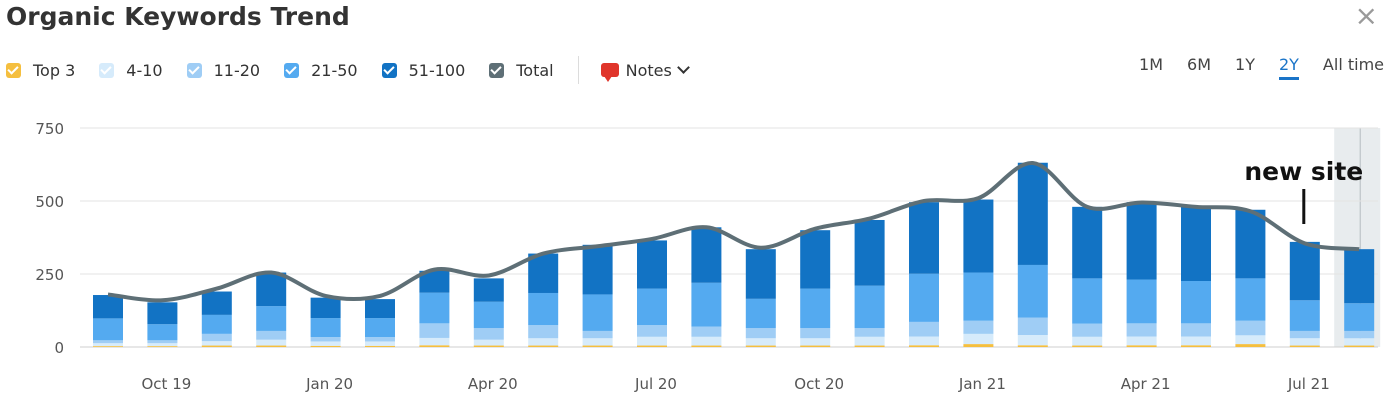  I want to click on legend-item-top-3: Top 3, so click(40, 70).